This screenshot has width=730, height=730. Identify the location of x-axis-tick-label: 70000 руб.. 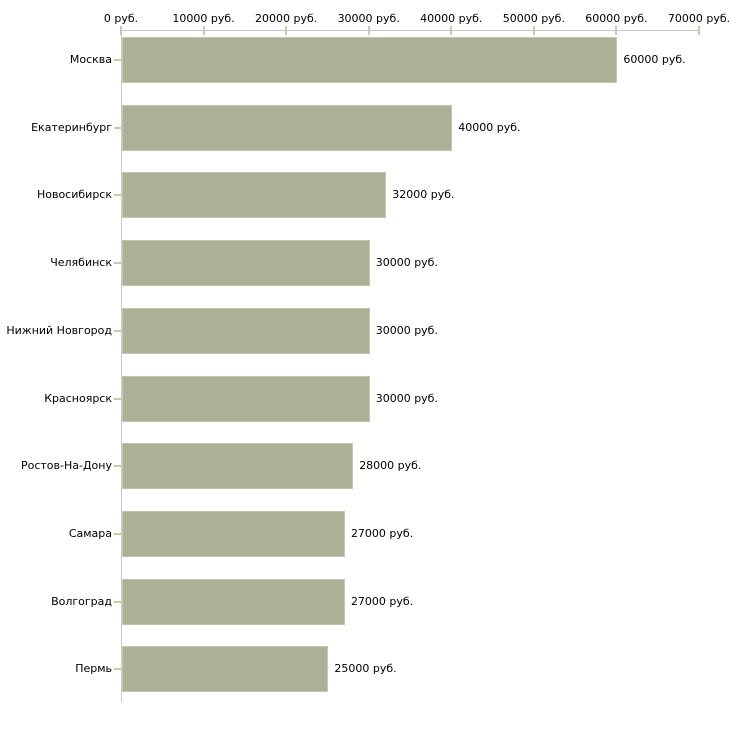
(698, 18).